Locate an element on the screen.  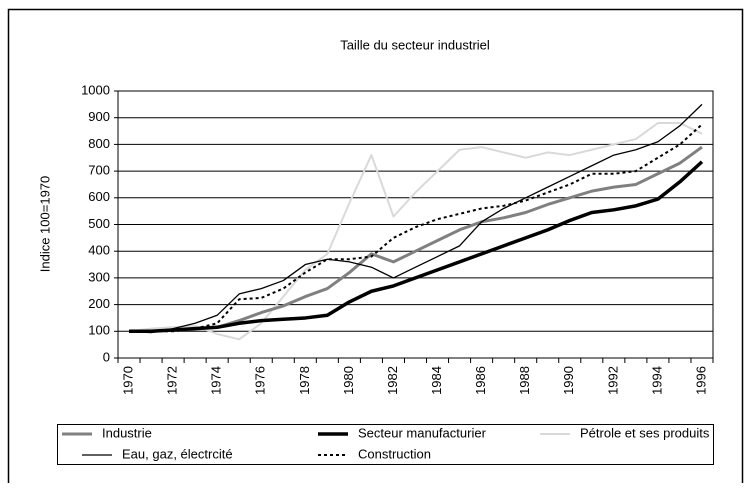
legend-label: Pétrole et ses produits is located at coordinates (645, 432).